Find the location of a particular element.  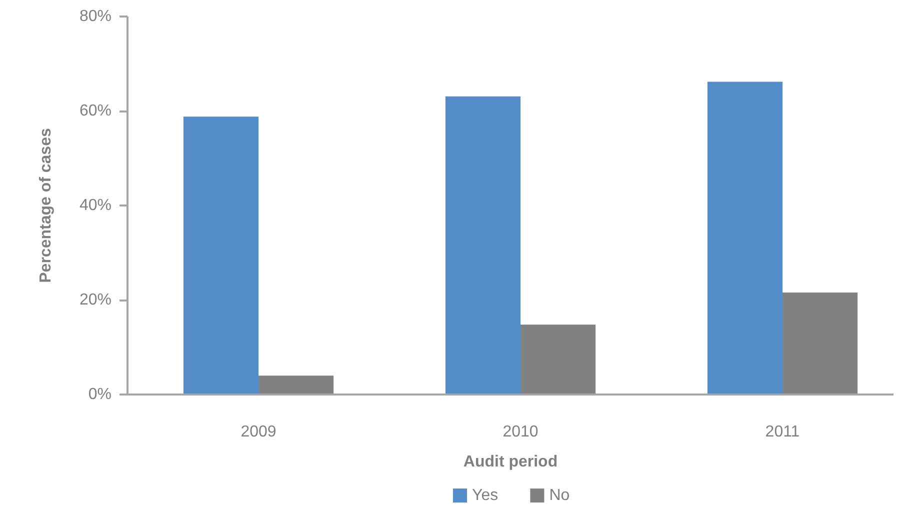

y-tick-label: 60% is located at coordinates (95, 111).